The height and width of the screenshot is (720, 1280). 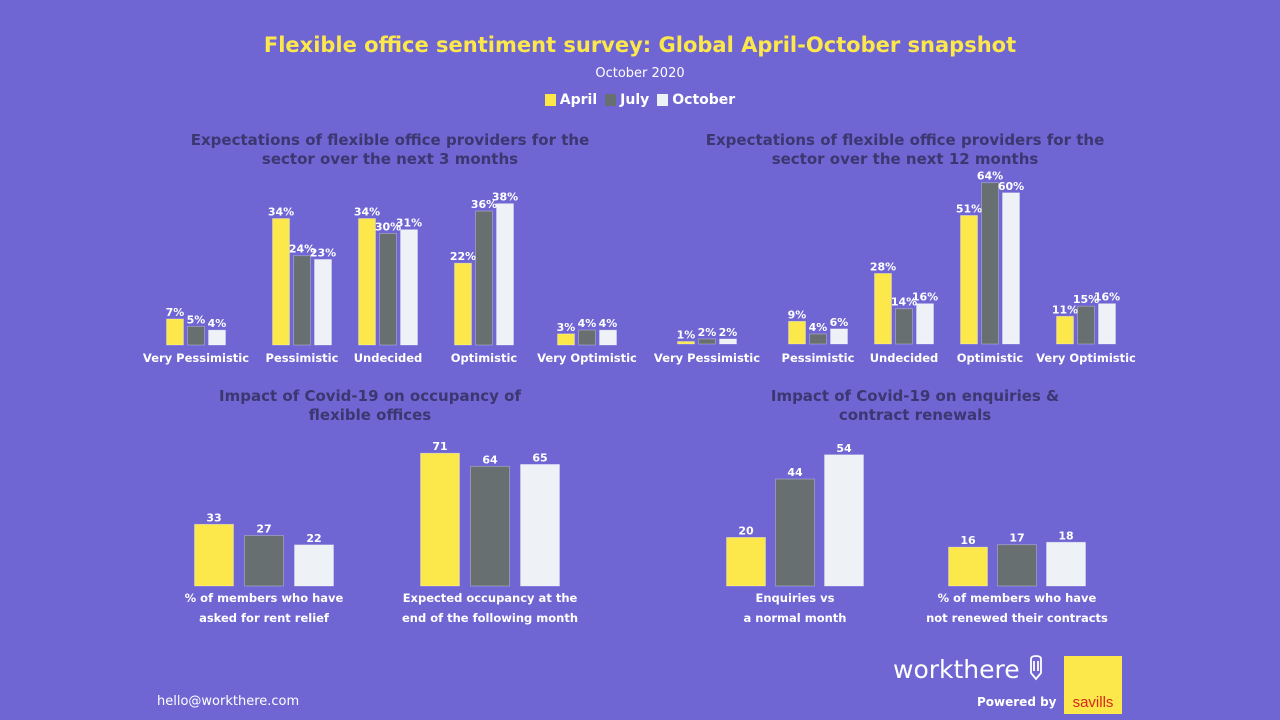 What do you see at coordinates (883, 266) in the screenshot?
I see `value-label: 28%` at bounding box center [883, 266].